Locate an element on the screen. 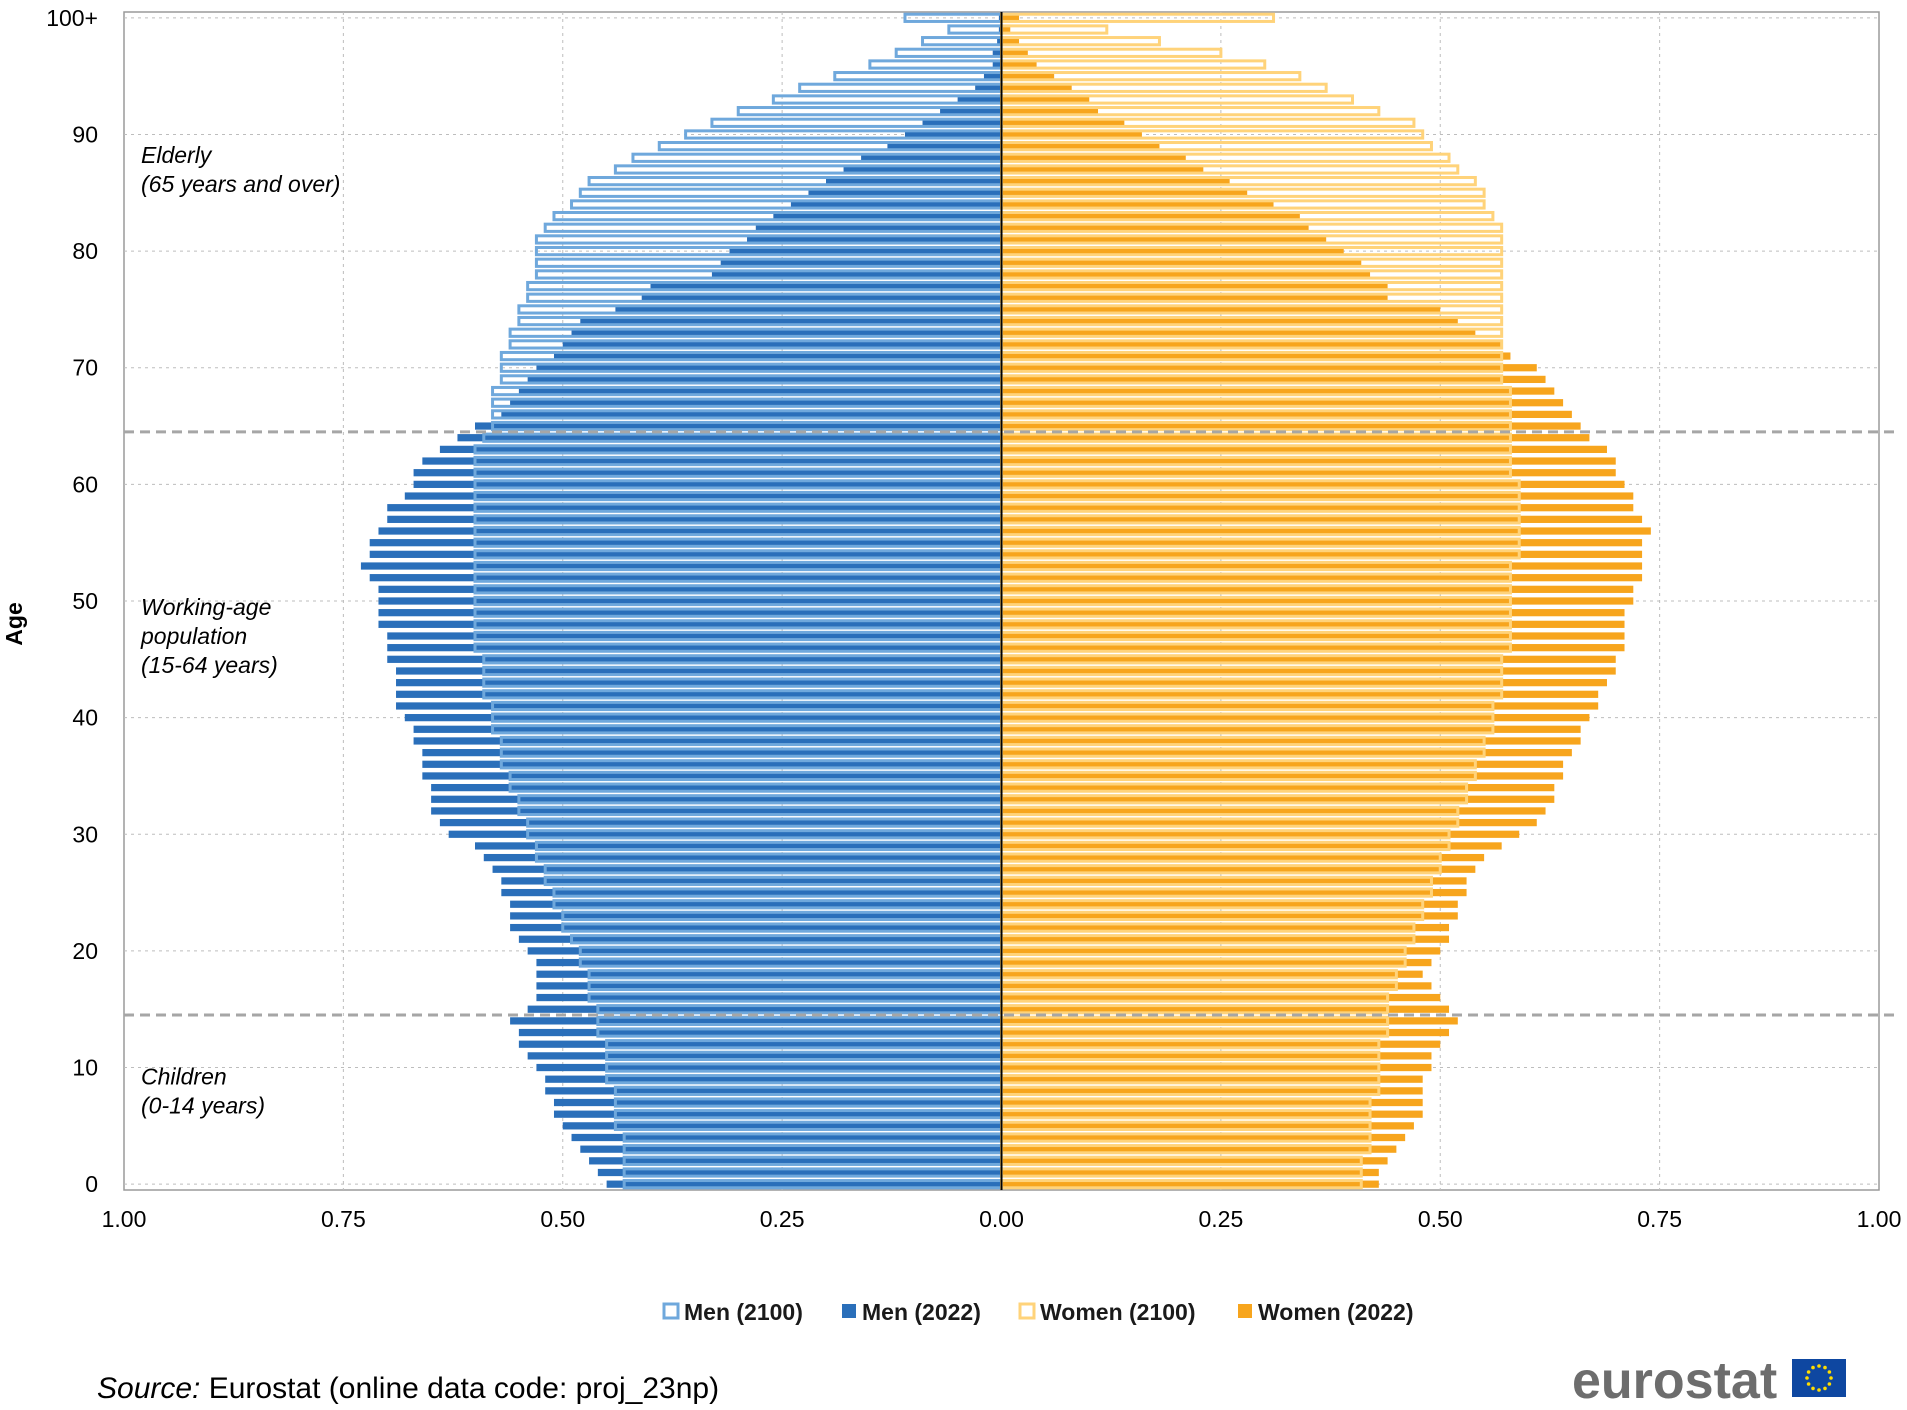  y-tick-label: 90 is located at coordinates (85, 134).